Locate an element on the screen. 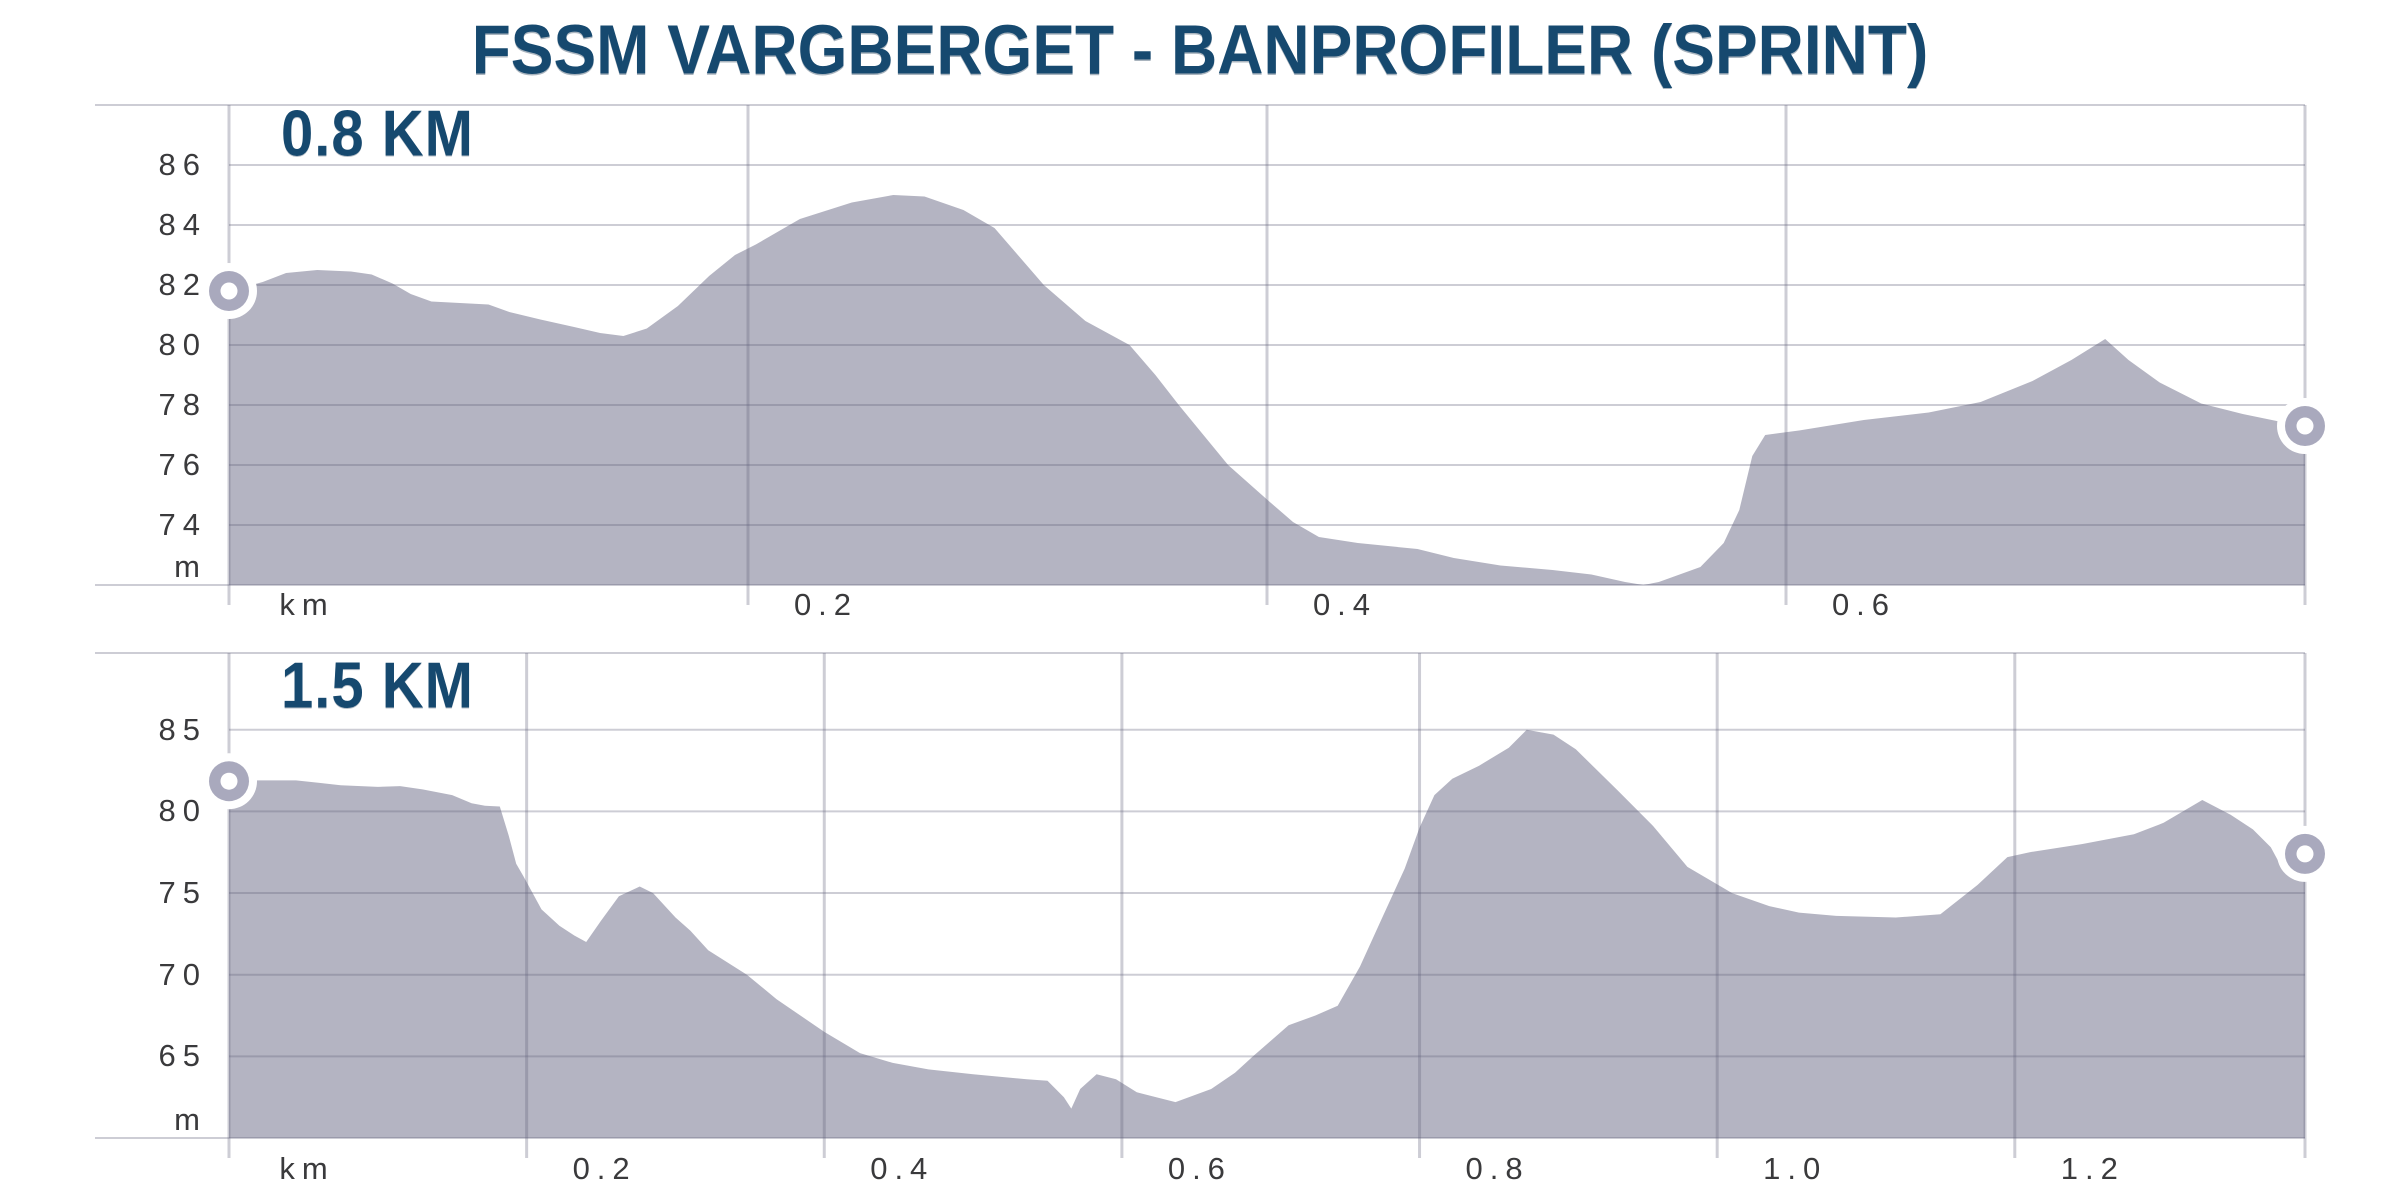  y-axis-tick-label: 86 is located at coordinates (182, 164).